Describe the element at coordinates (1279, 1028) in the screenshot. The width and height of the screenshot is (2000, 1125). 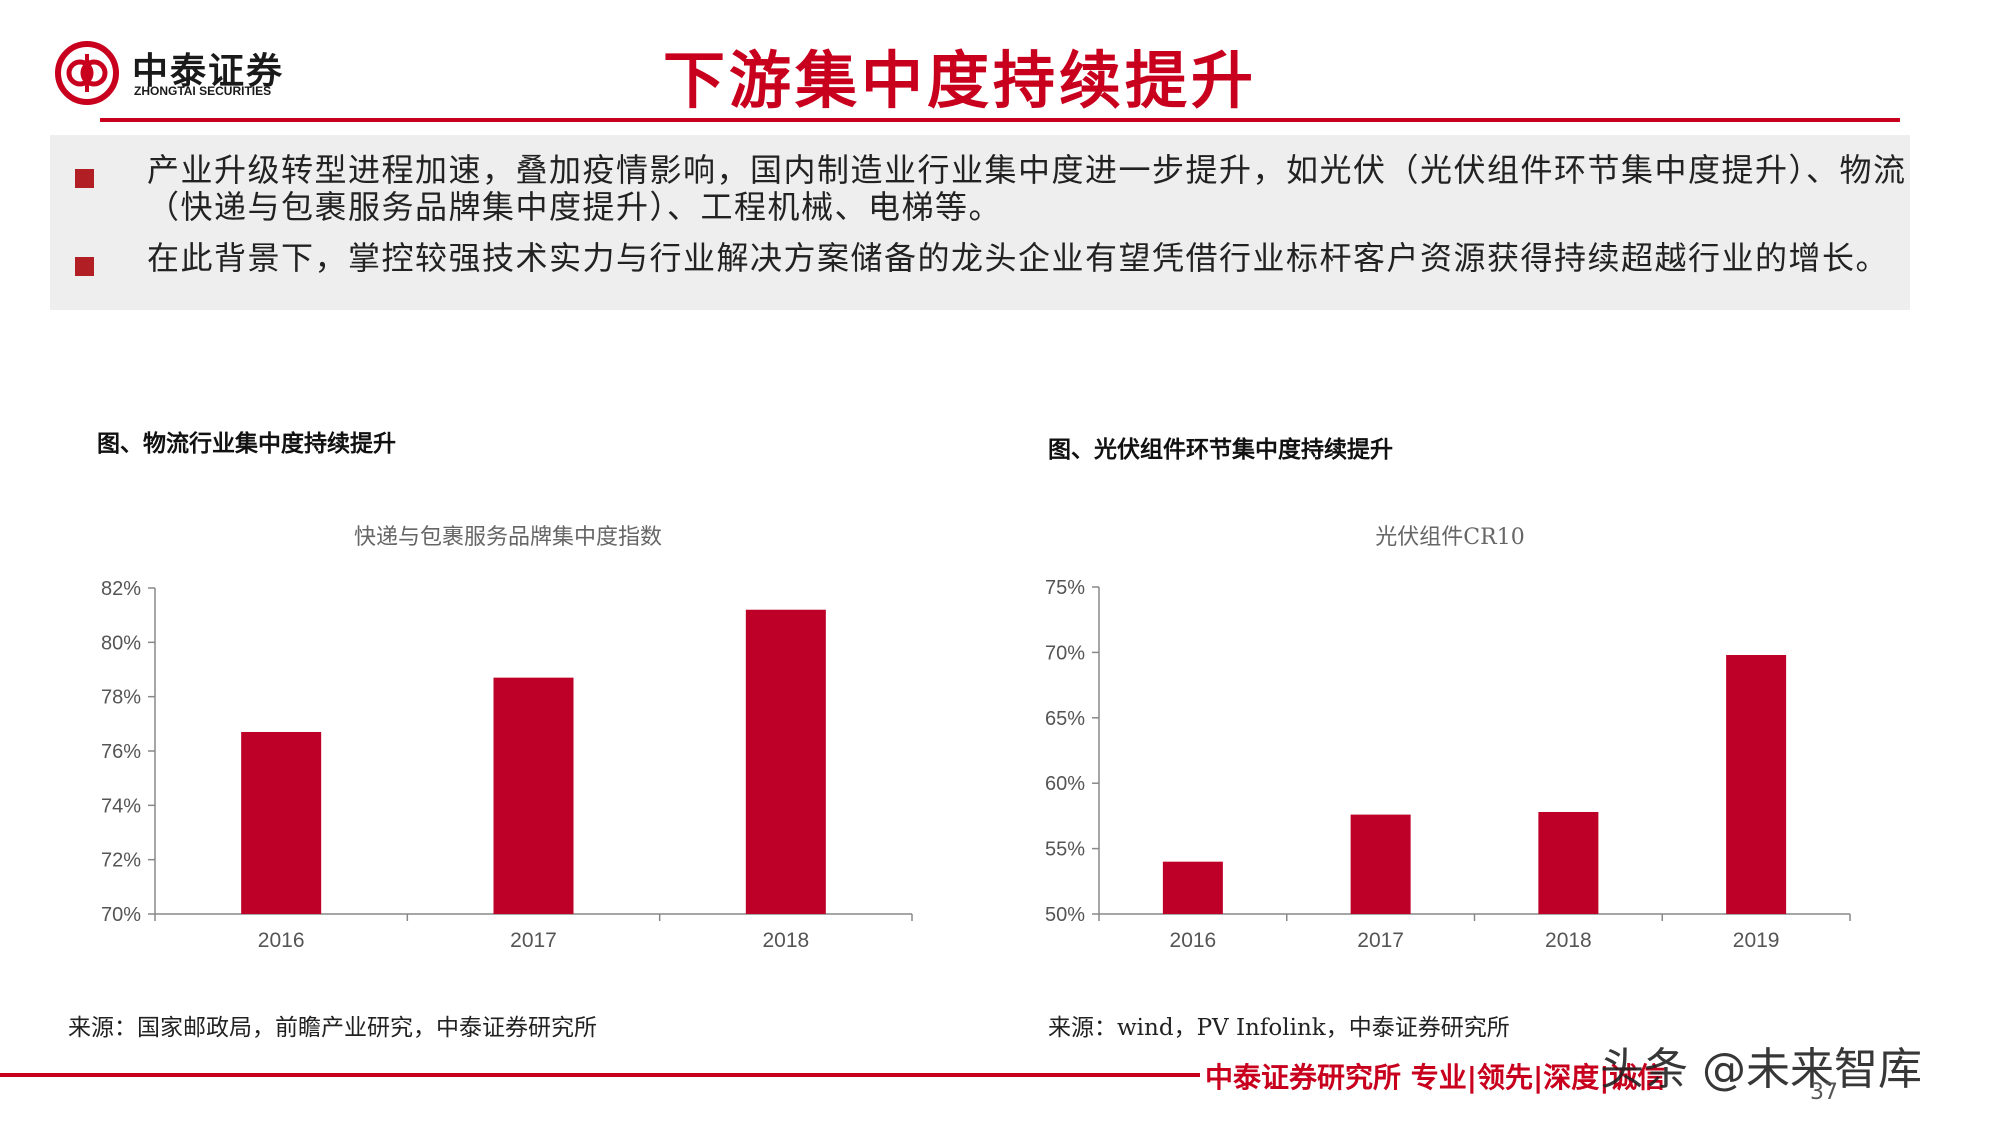
I see `right-chart-source: 来源：wind，PV Infolink，中泰证券研究所` at that location.